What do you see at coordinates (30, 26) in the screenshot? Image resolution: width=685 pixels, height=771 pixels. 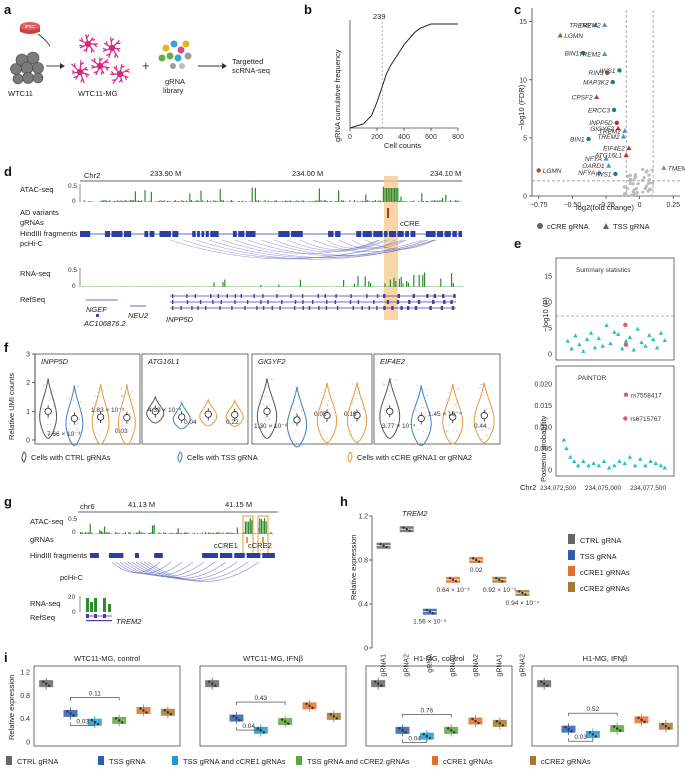 I see `dish-label: iPSC` at bounding box center [30, 26].